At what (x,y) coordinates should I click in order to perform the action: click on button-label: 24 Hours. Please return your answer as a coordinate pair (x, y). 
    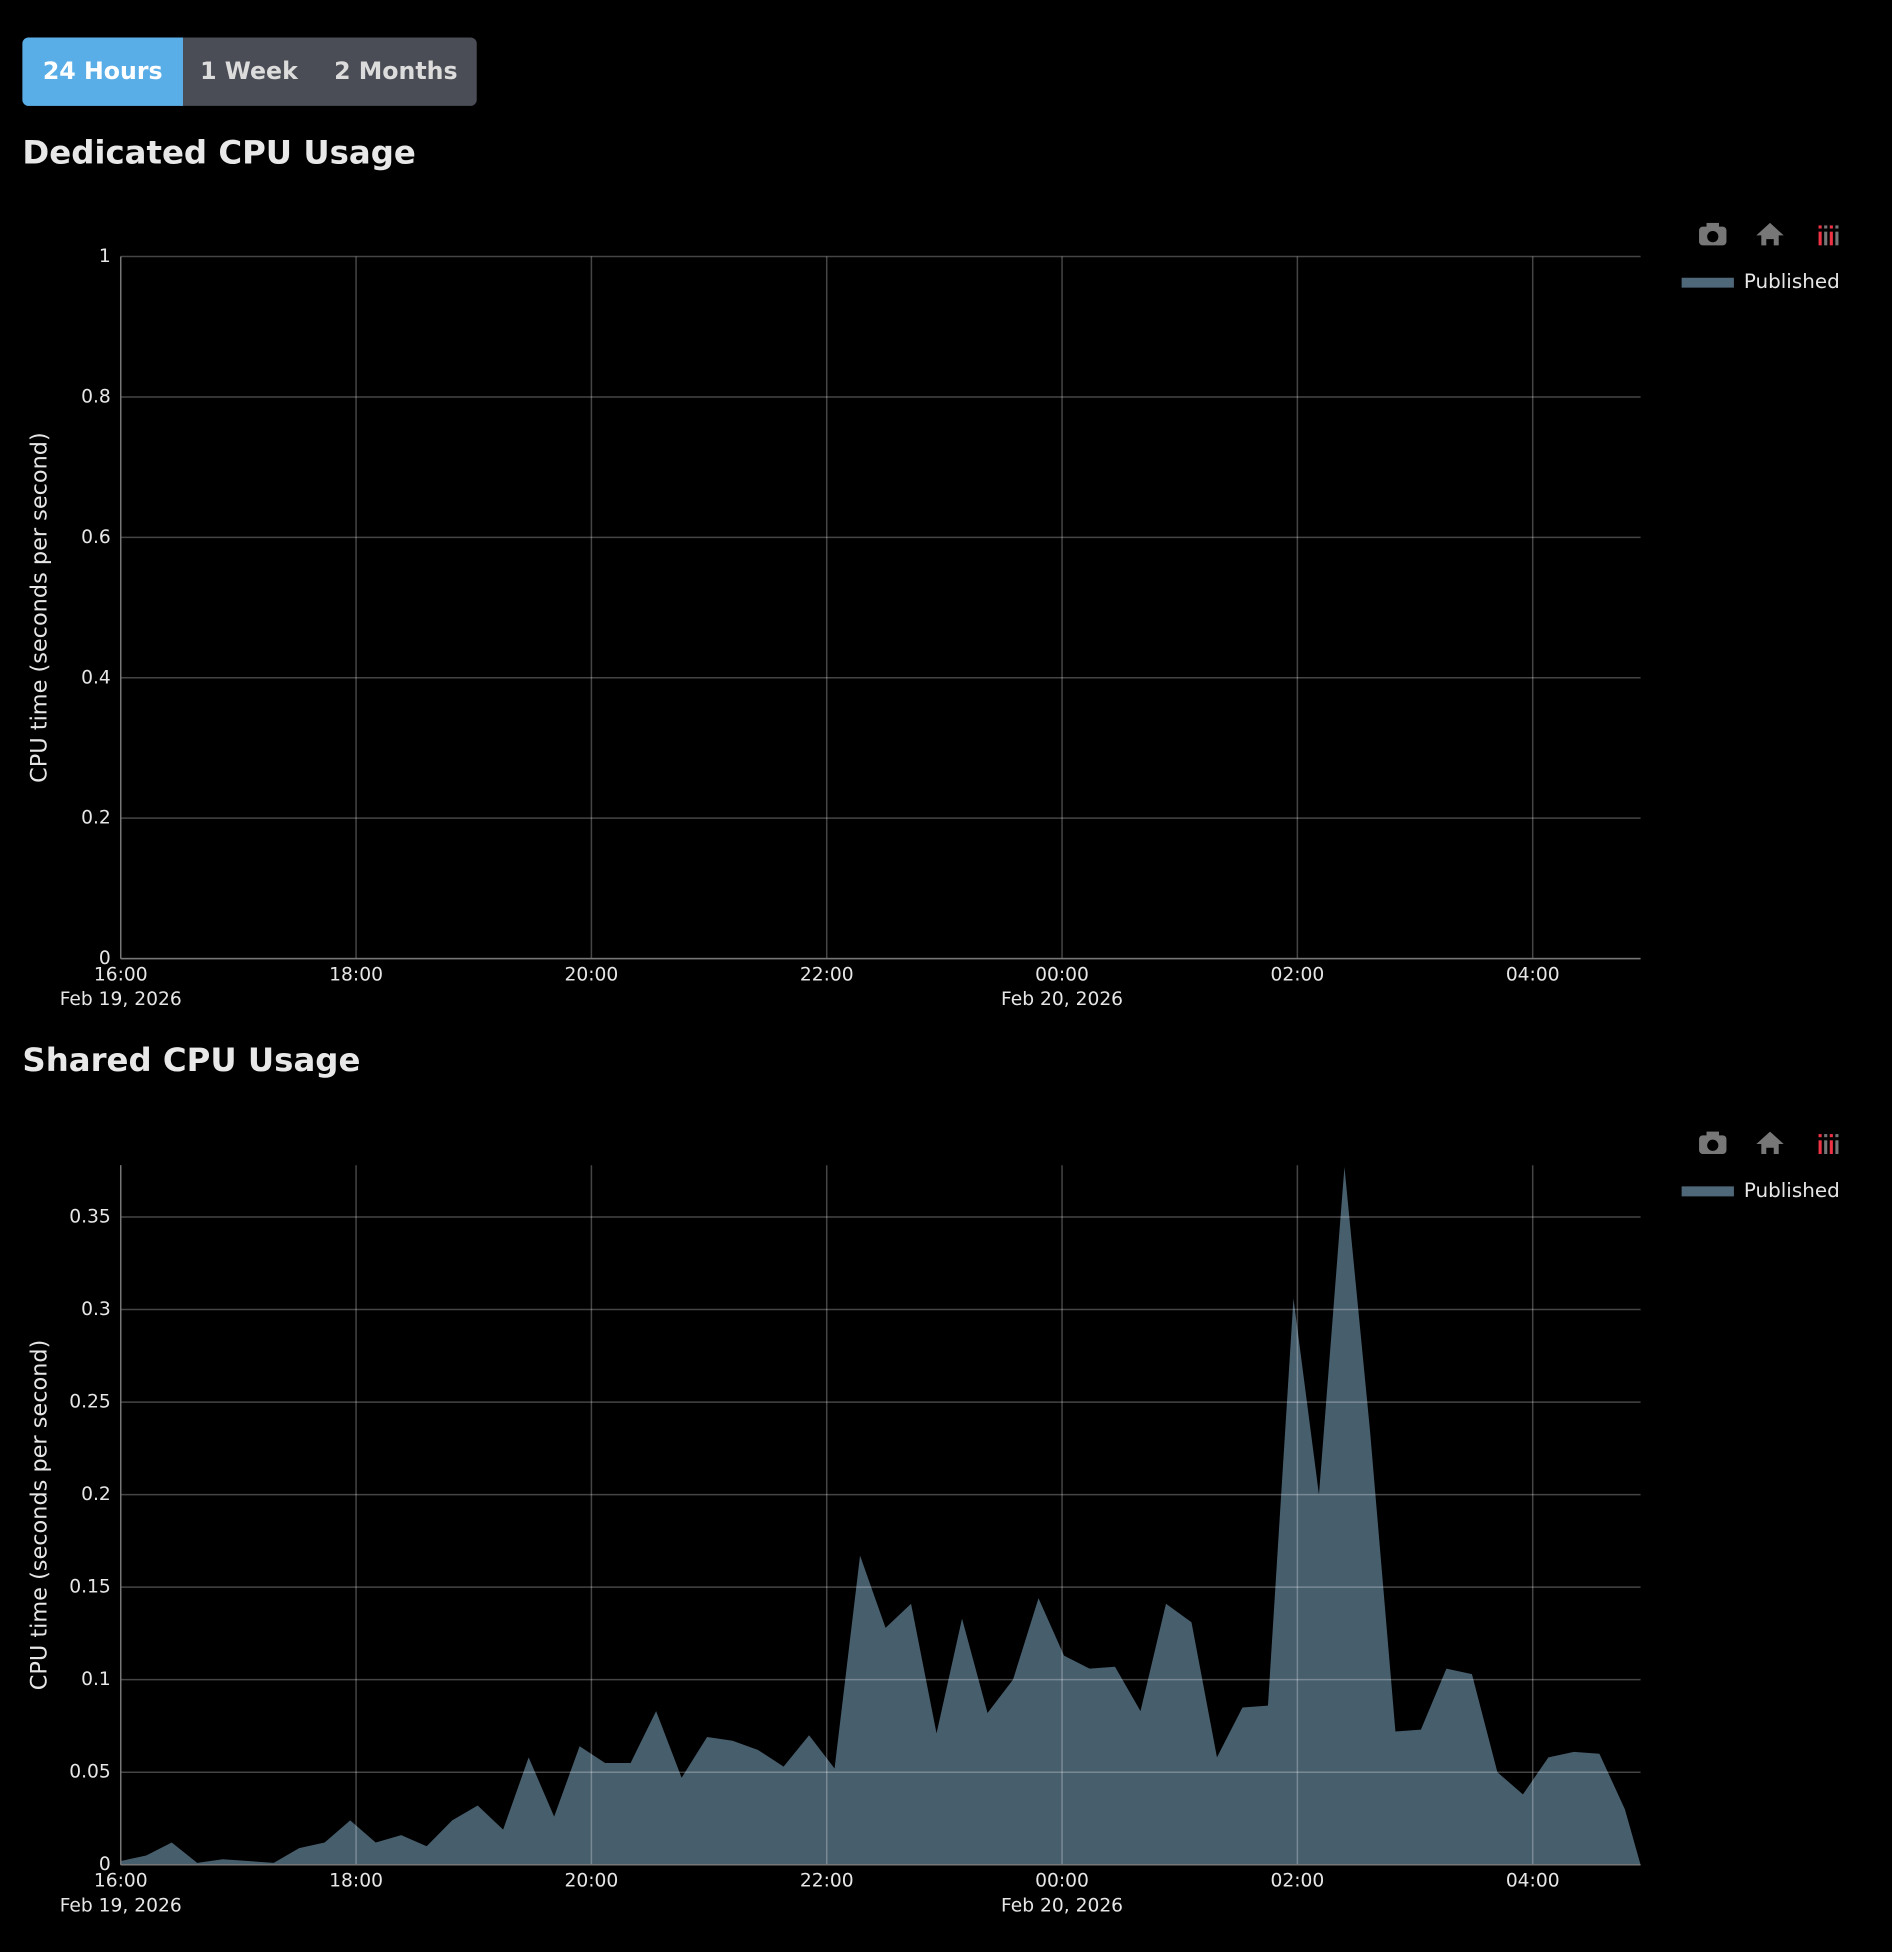
    Looking at the image, I should click on (103, 71).